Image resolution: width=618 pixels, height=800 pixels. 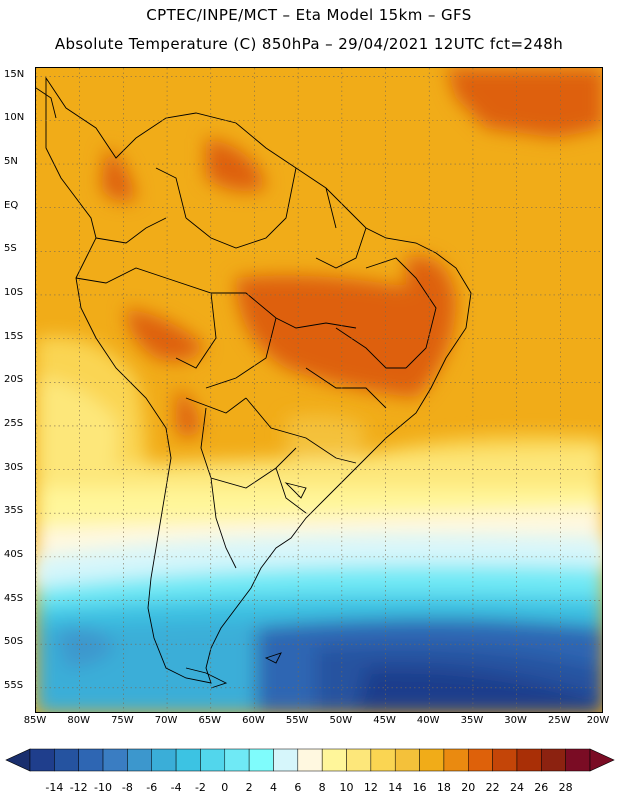 What do you see at coordinates (127, 787) in the screenshot?
I see `colorbar-tick-label: -8` at bounding box center [127, 787].